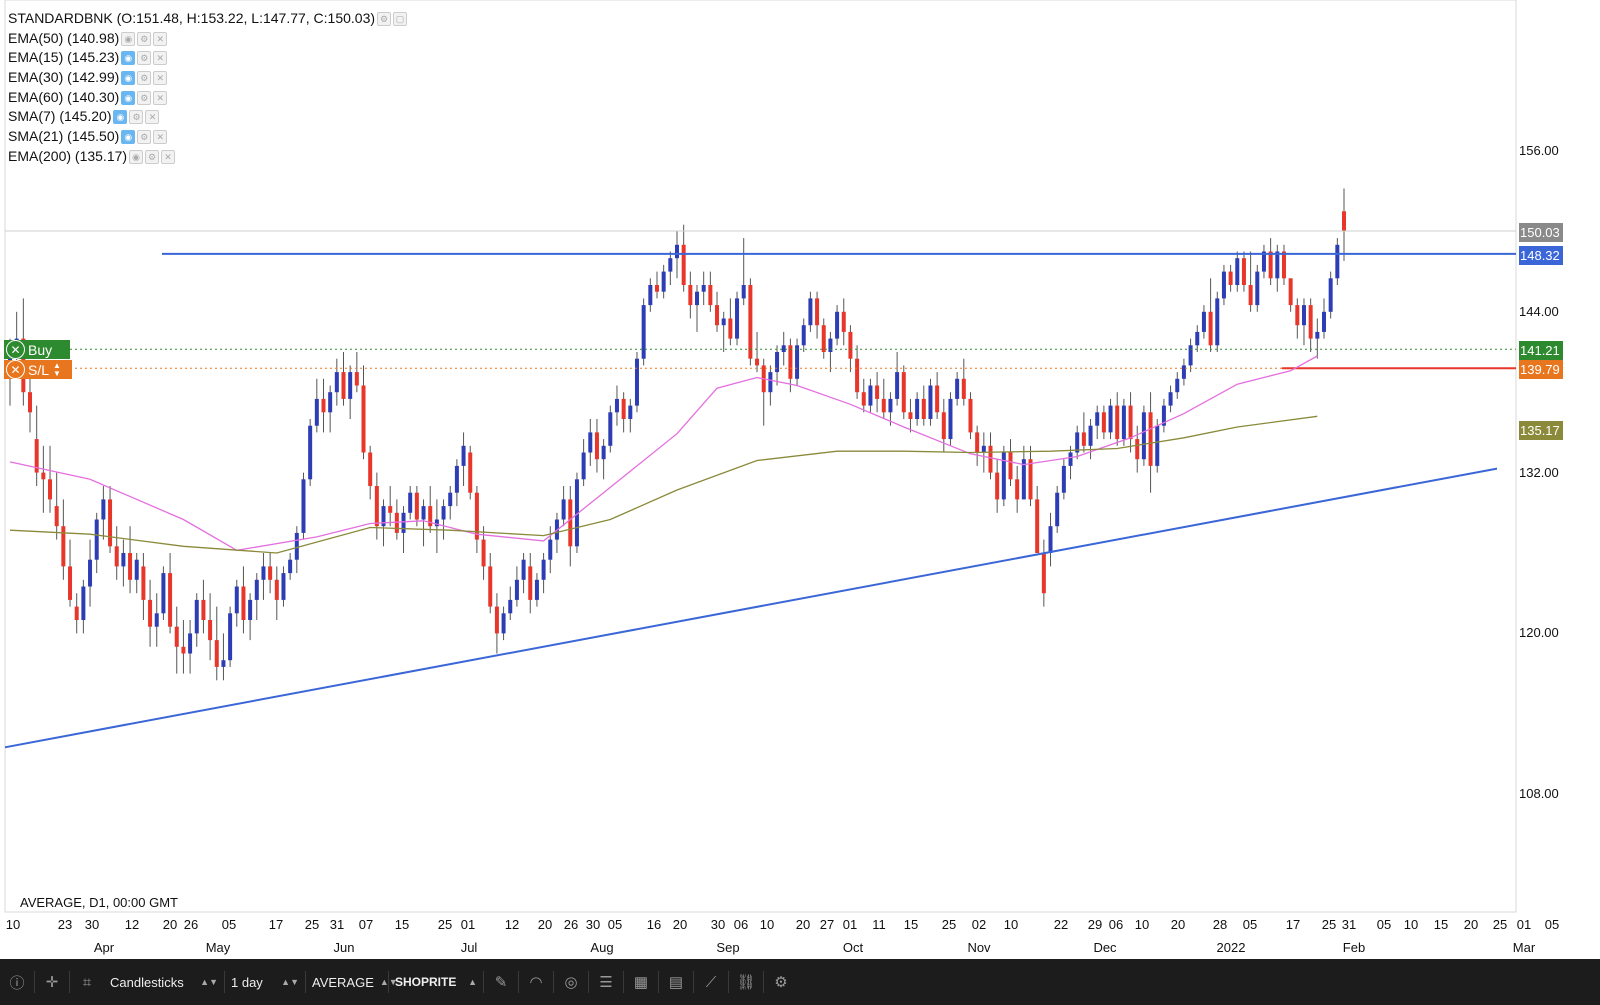 This screenshot has width=1600, height=1005. I want to click on stop-loss-button: ✕ S/L ▲ ▼, so click(38, 369).